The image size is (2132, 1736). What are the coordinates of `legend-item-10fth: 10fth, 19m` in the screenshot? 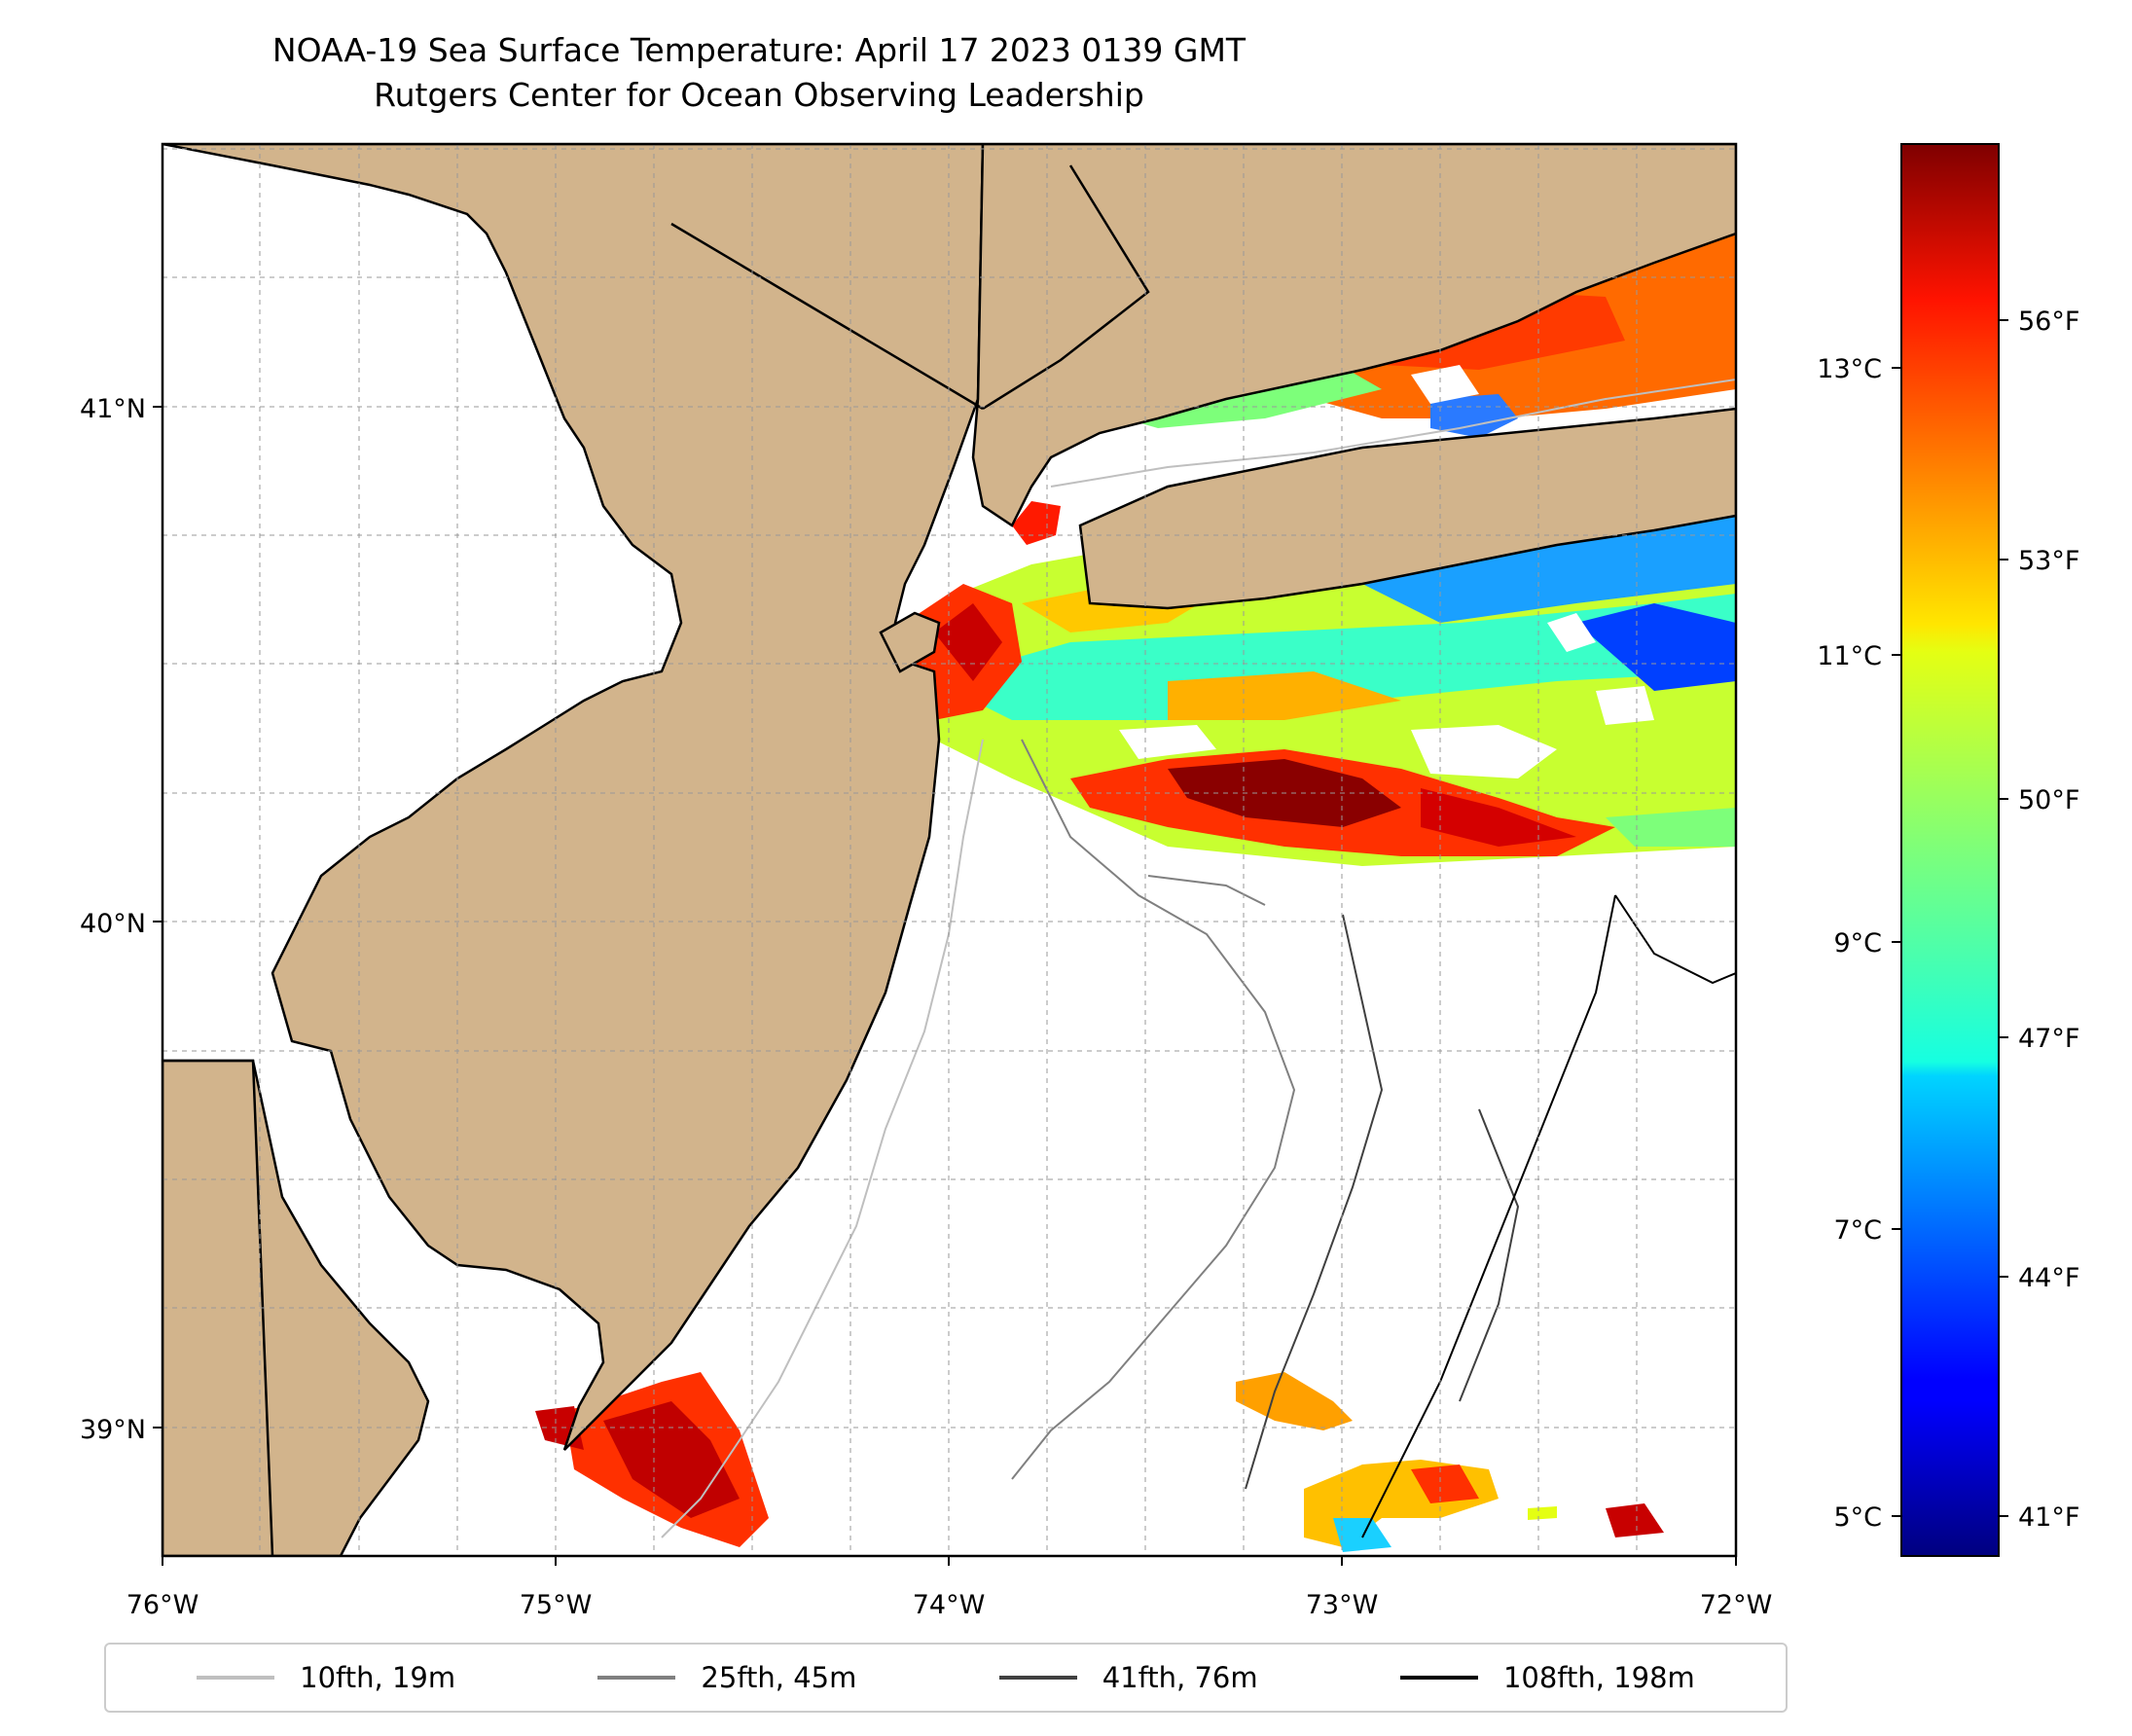 It's located at (326, 1678).